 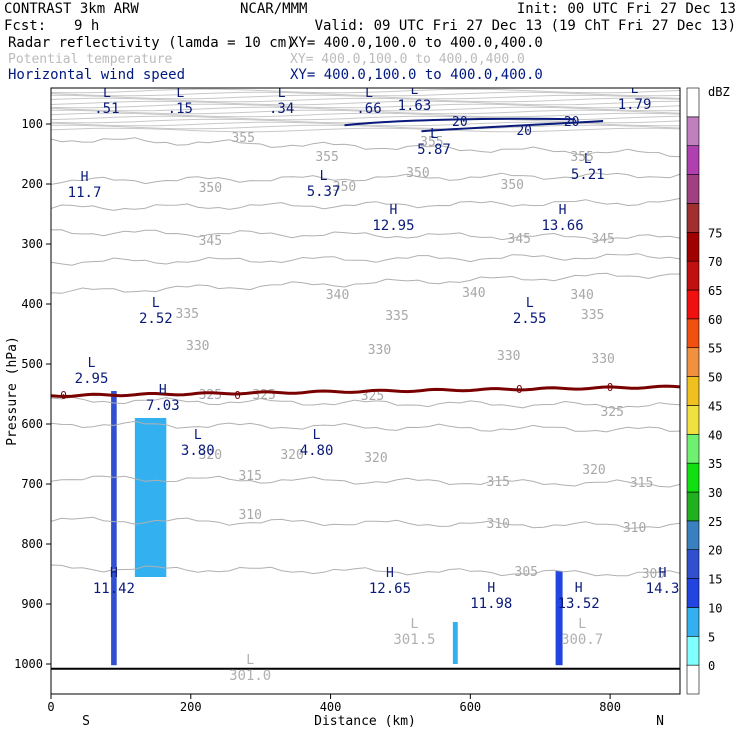 I want to click on wind-extremum-value: 1.63, so click(x=415, y=106).